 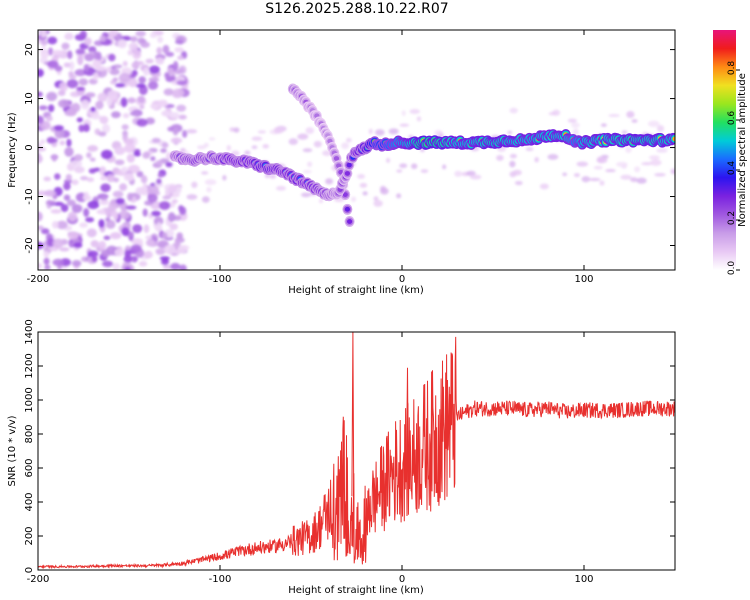 I want to click on x-tick-label: 100, so click(x=583, y=579).